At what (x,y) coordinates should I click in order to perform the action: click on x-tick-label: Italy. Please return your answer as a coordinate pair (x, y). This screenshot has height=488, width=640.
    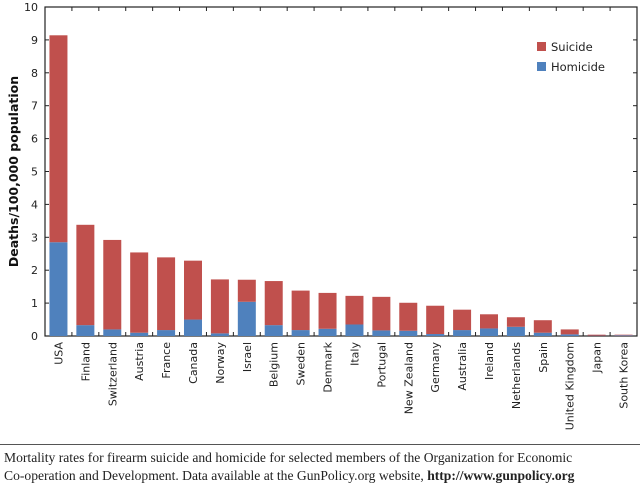
    Looking at the image, I should click on (354, 354).